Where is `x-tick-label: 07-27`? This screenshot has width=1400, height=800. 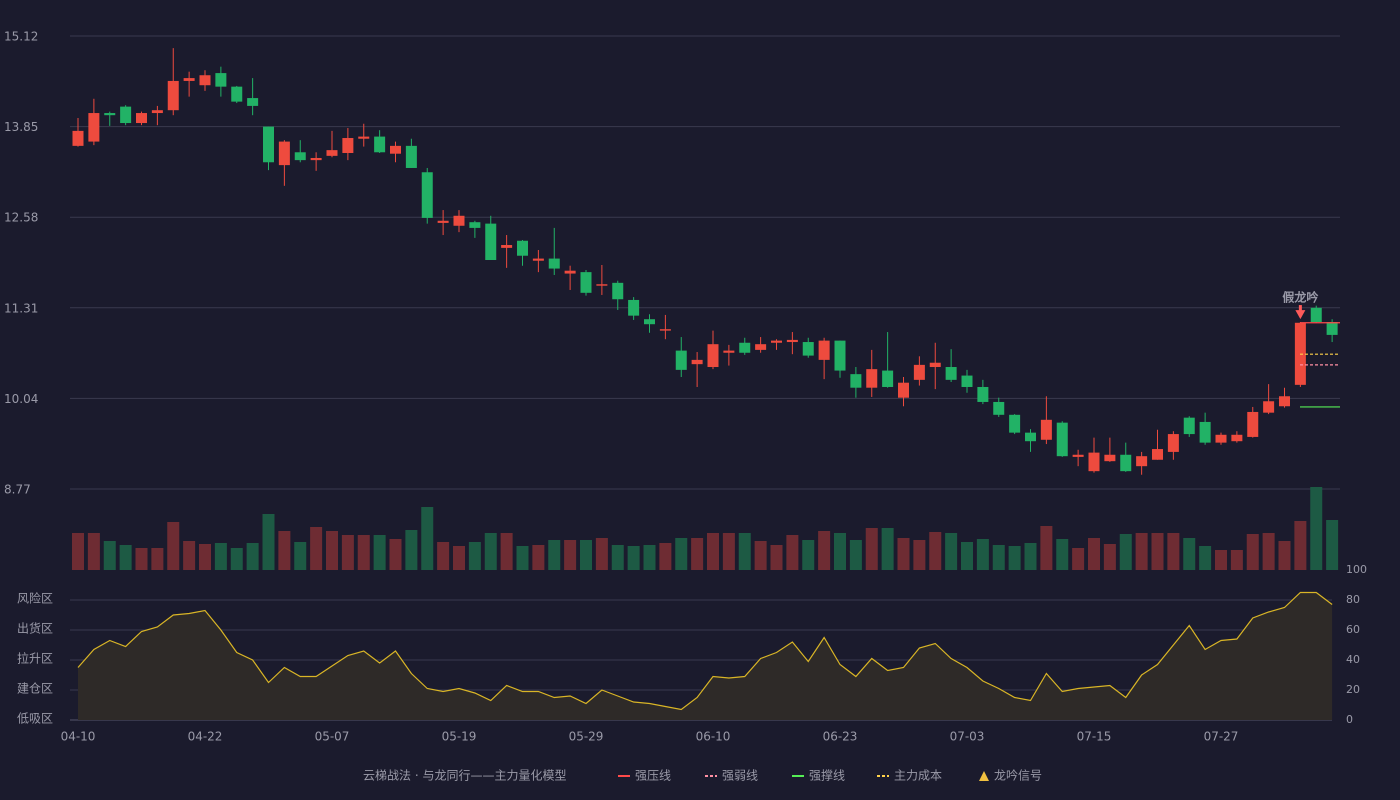 x-tick-label: 07-27 is located at coordinates (1221, 737).